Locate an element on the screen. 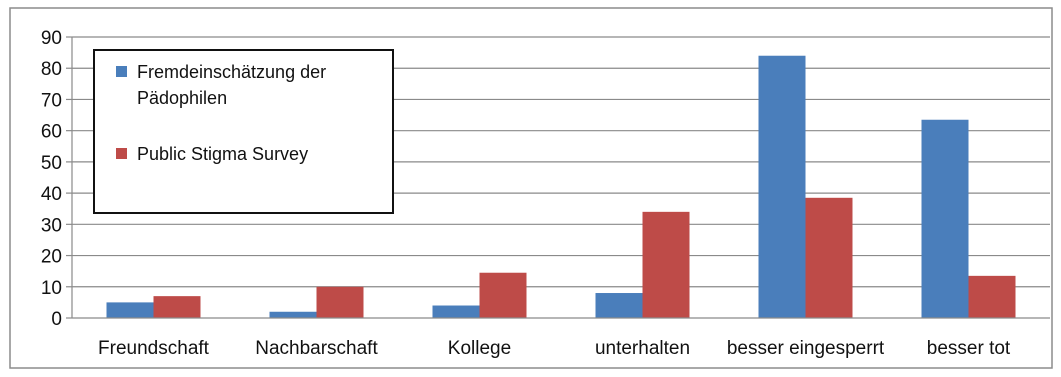 The height and width of the screenshot is (377, 1061). y-axis-ticks: 0 10 20 30 40 50 60 70 80 90 is located at coordinates (57, 179).